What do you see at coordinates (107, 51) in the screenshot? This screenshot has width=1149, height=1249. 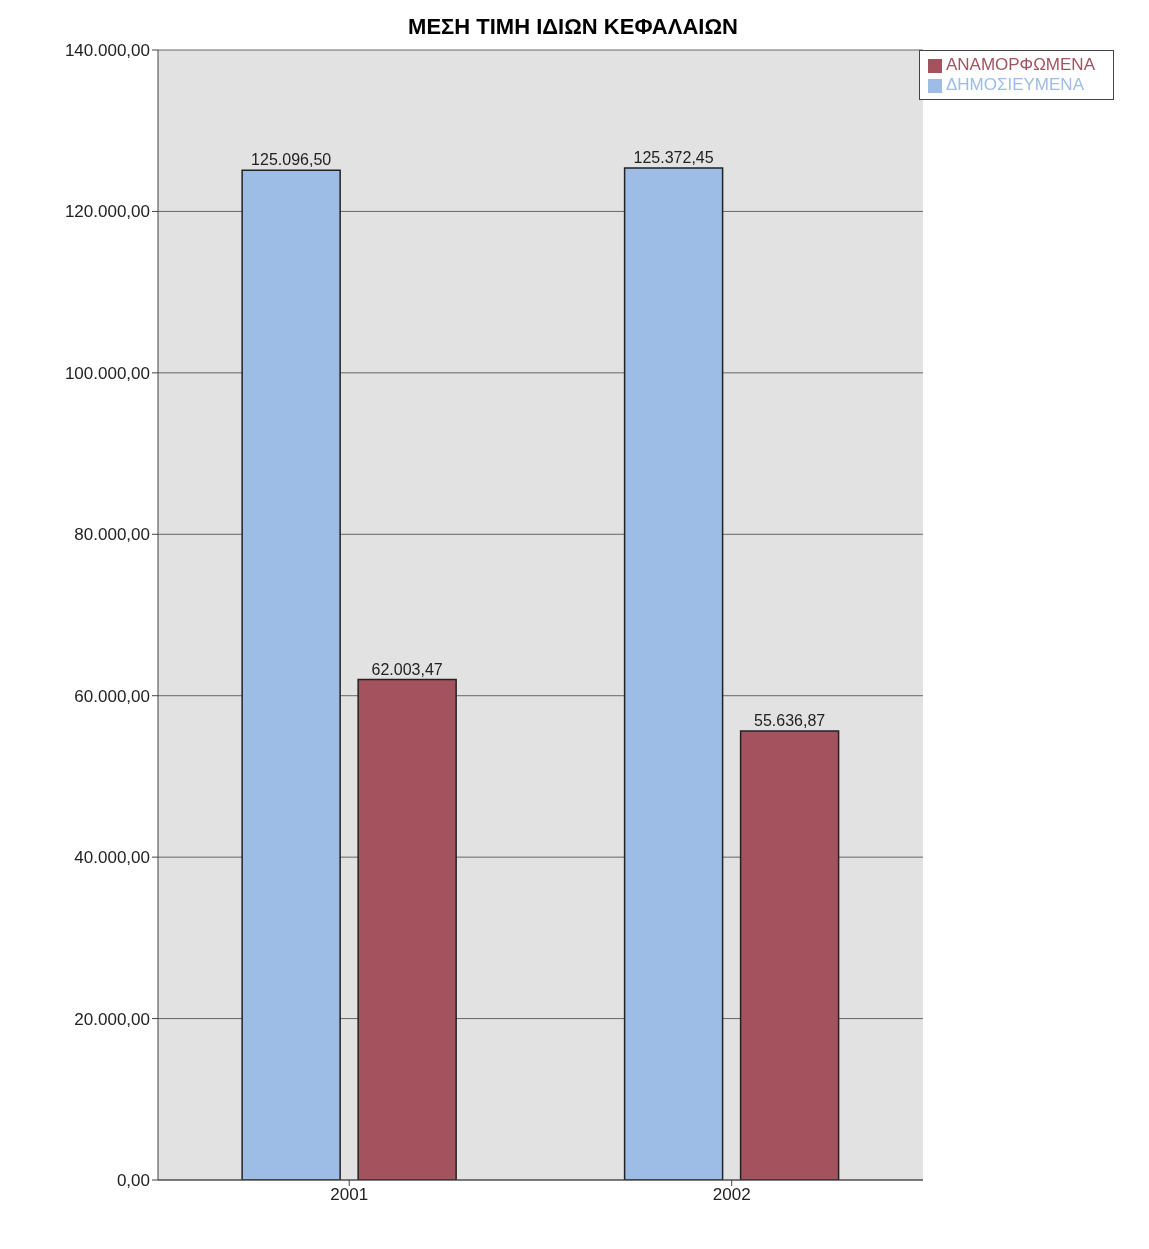 I see `y-tick-label: 140.000,00` at bounding box center [107, 51].